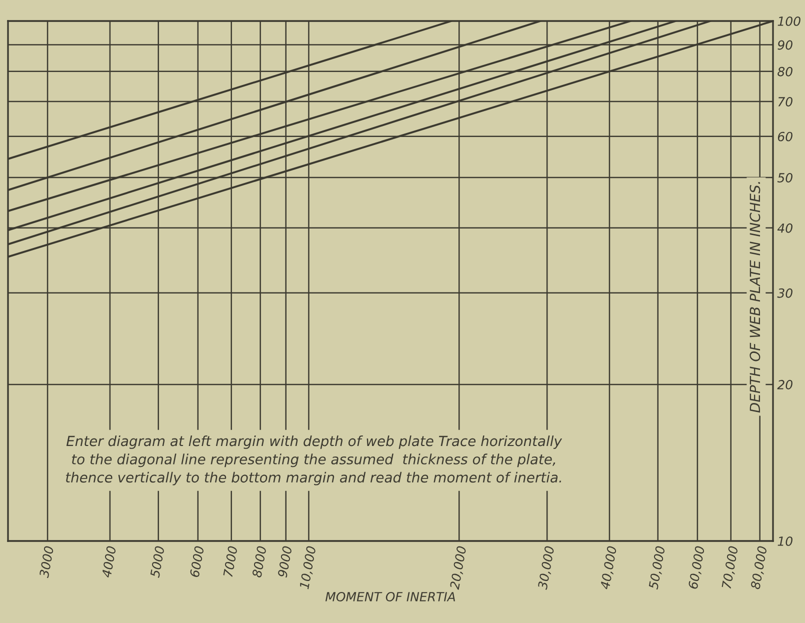  I want to click on x-tick-label: 50,000, so click(657, 568).